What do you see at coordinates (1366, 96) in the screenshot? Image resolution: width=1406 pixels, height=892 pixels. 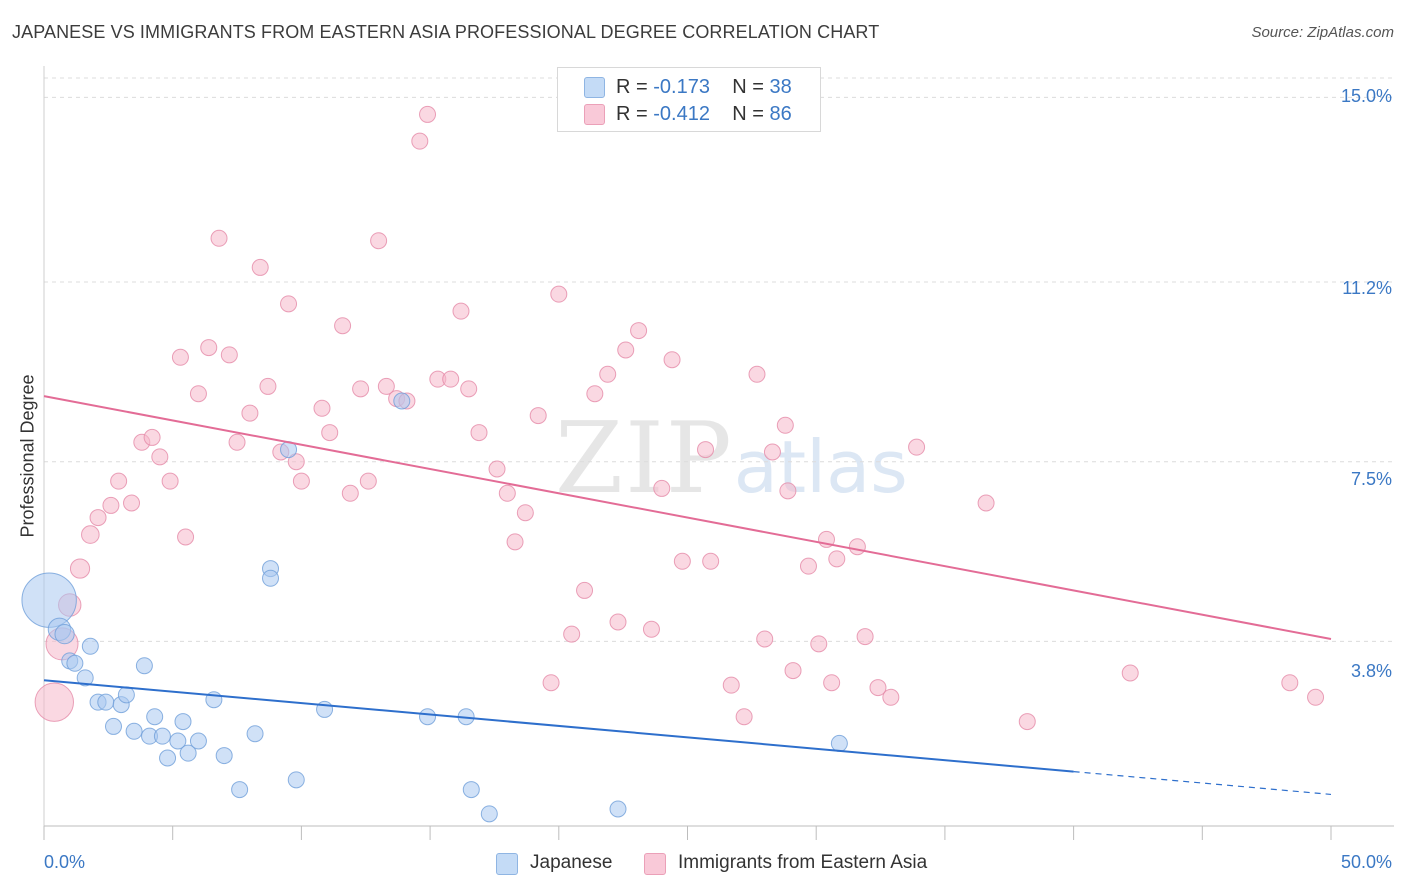 I see `y-tick-label: 15.0%` at bounding box center [1366, 96].